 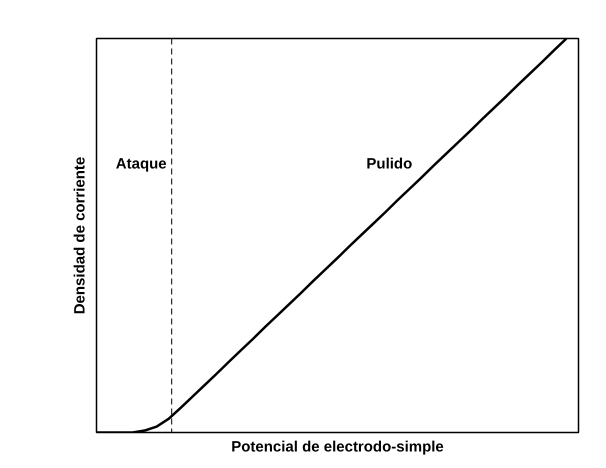 What do you see at coordinates (337, 447) in the screenshot?
I see `x-axis-title: Potencial de electrodo-simple` at bounding box center [337, 447].